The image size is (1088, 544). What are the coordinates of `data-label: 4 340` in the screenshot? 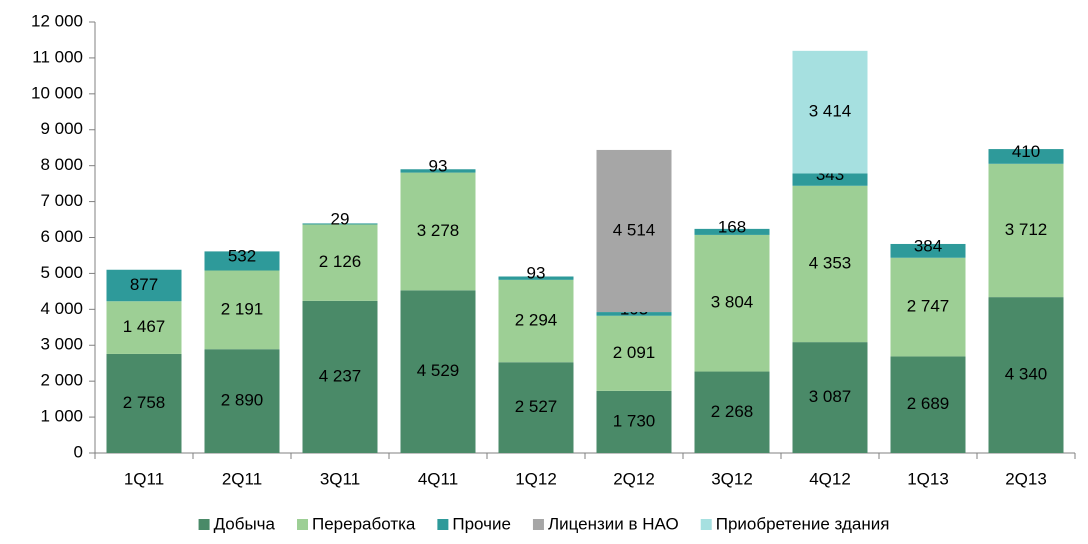 It's located at (1026, 374).